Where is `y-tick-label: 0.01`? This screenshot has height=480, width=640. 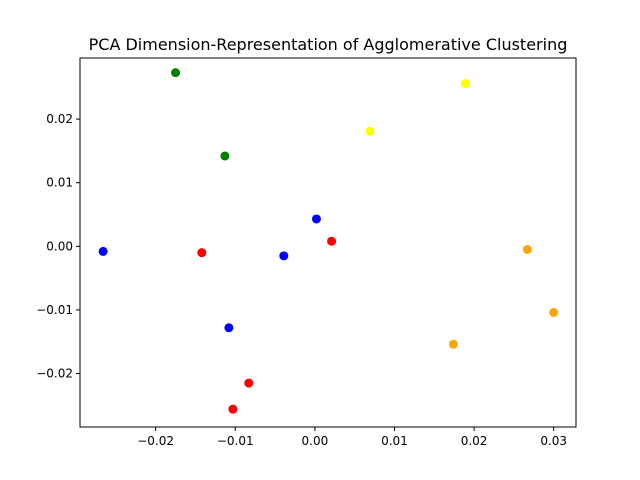
y-tick-label: 0.01 is located at coordinates (59, 183).